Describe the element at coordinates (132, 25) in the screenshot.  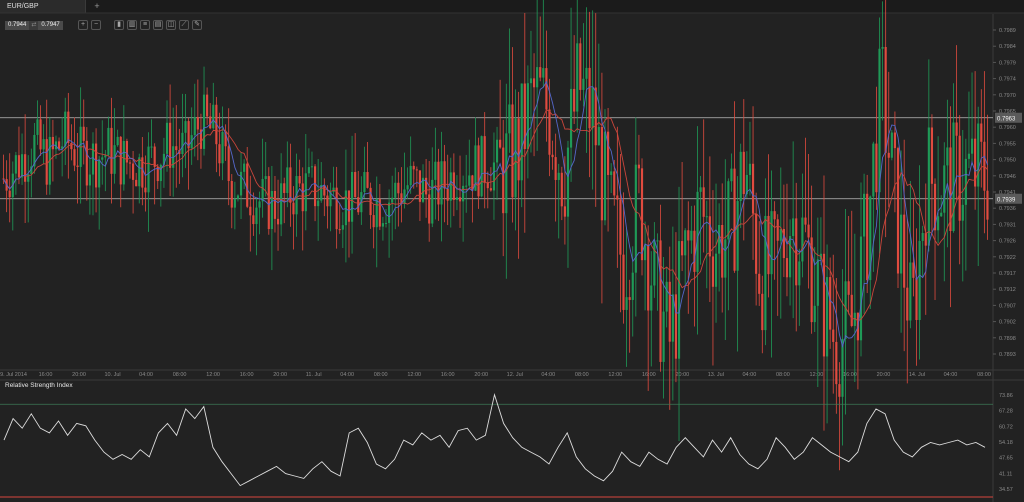
I see `chart-type-bars-icon: ▥` at that location.